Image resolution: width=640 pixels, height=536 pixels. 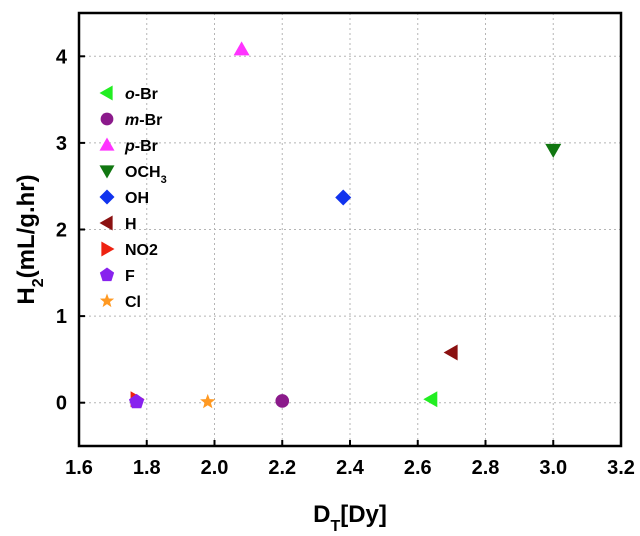 I want to click on legend-label-no2: NO2, so click(x=141, y=250).